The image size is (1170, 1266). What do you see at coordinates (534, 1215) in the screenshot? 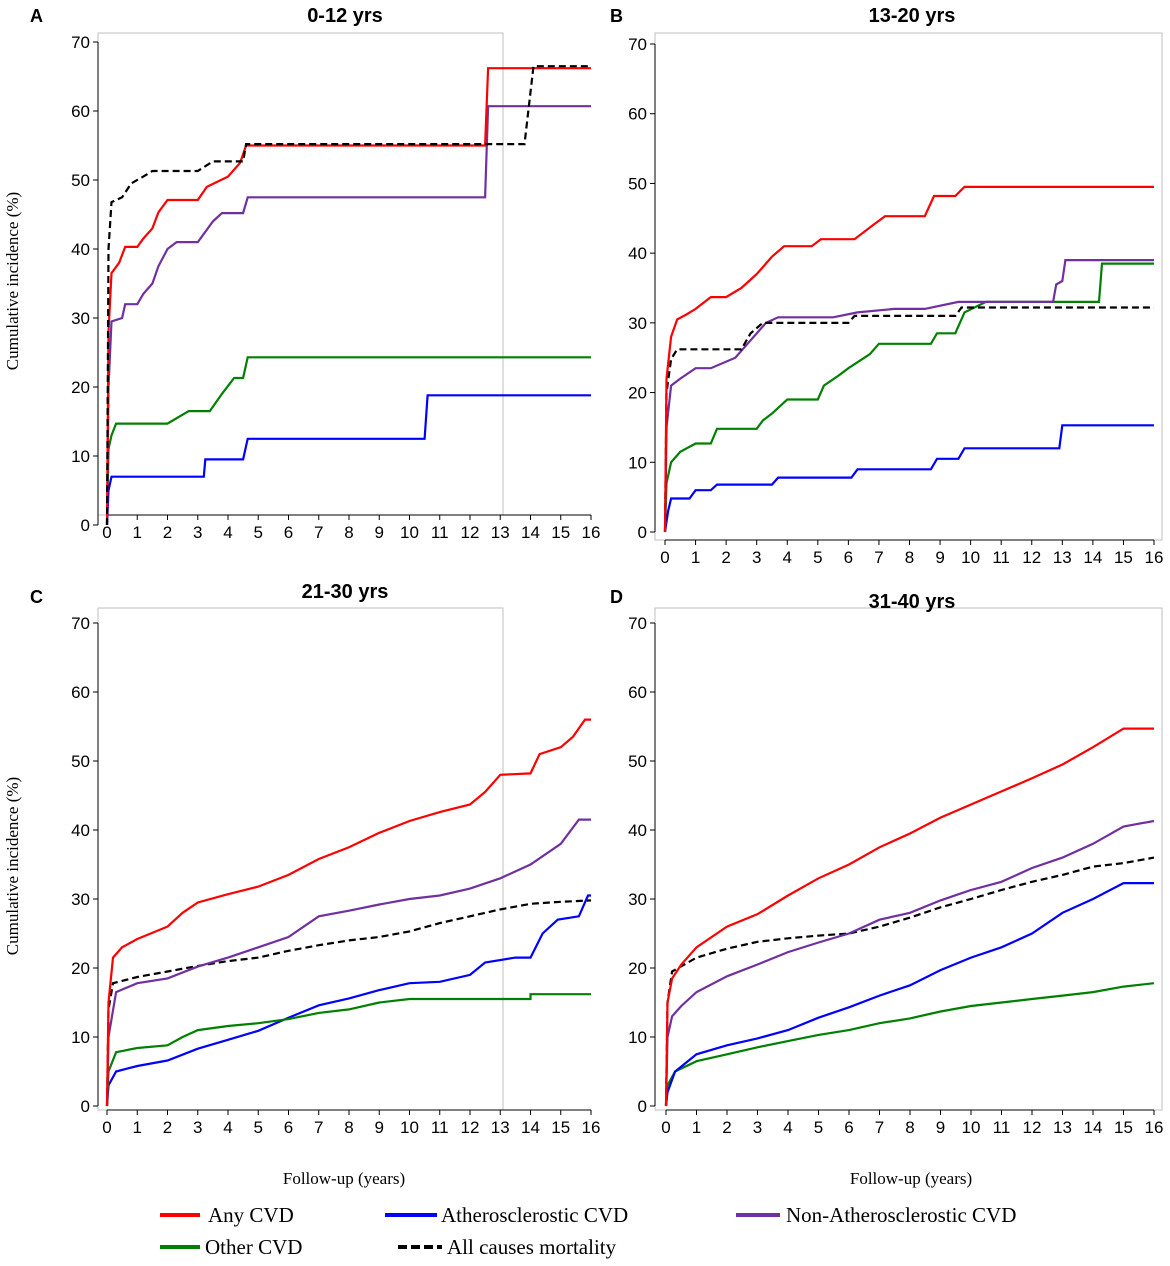
I see `legend-label: Atherosclerostic CVD` at bounding box center [534, 1215].